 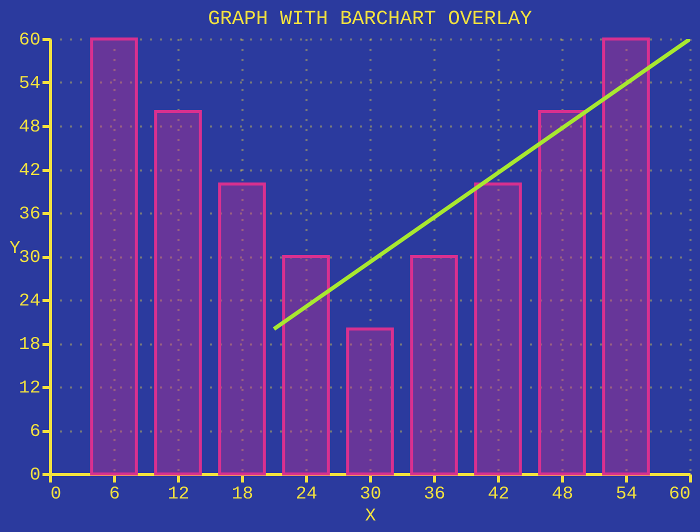 What do you see at coordinates (35, 432) in the screenshot?
I see `y-tick-label: 6` at bounding box center [35, 432].